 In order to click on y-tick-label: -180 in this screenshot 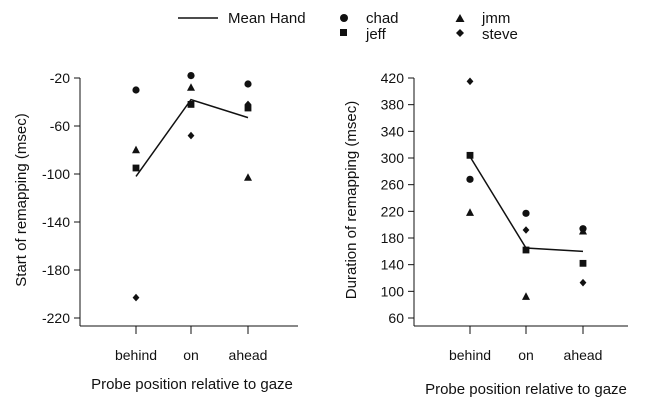, I will do `click(56, 270)`.